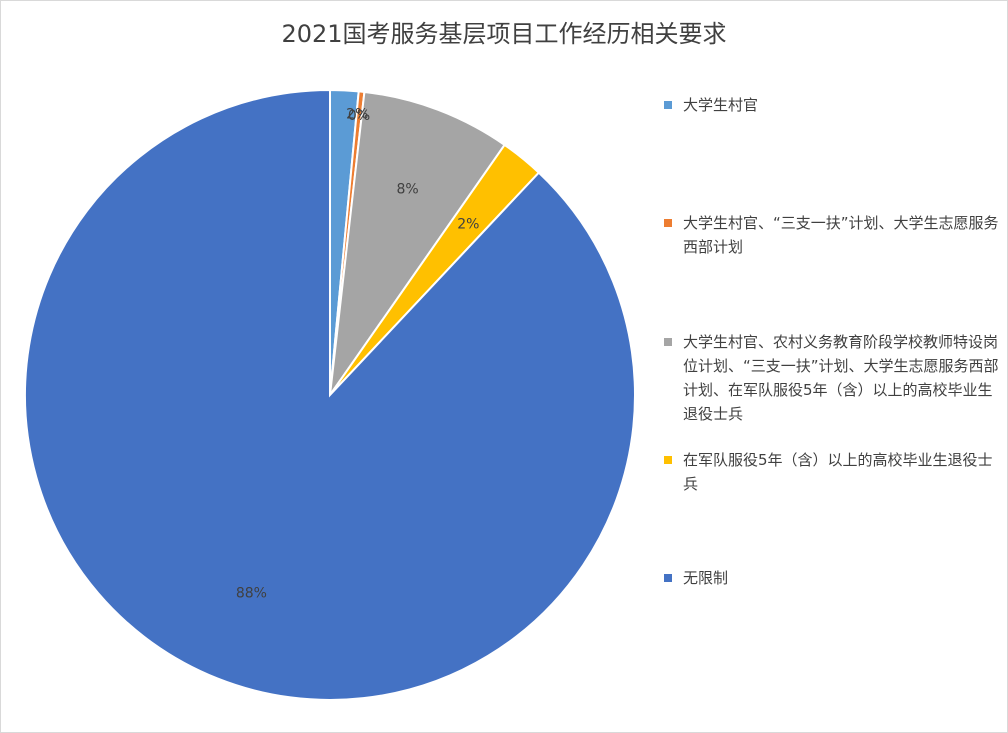  I want to click on data-label-cunguan: 2%, so click(357, 115).